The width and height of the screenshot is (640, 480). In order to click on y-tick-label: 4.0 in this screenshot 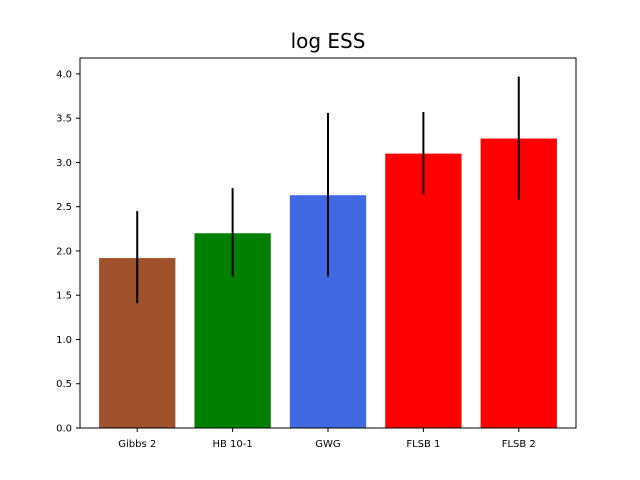, I will do `click(64, 74)`.